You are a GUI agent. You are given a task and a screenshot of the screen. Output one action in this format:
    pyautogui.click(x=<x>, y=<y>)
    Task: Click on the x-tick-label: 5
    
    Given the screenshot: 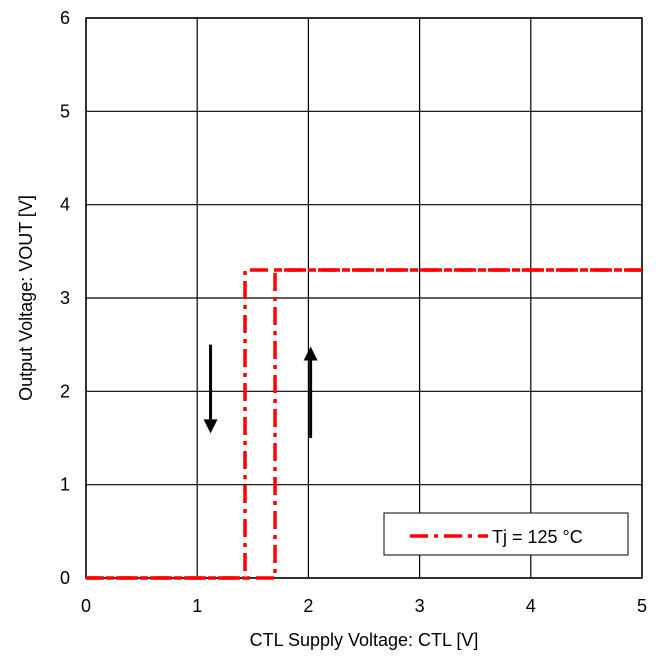 What is the action you would take?
    pyautogui.click(x=642, y=606)
    